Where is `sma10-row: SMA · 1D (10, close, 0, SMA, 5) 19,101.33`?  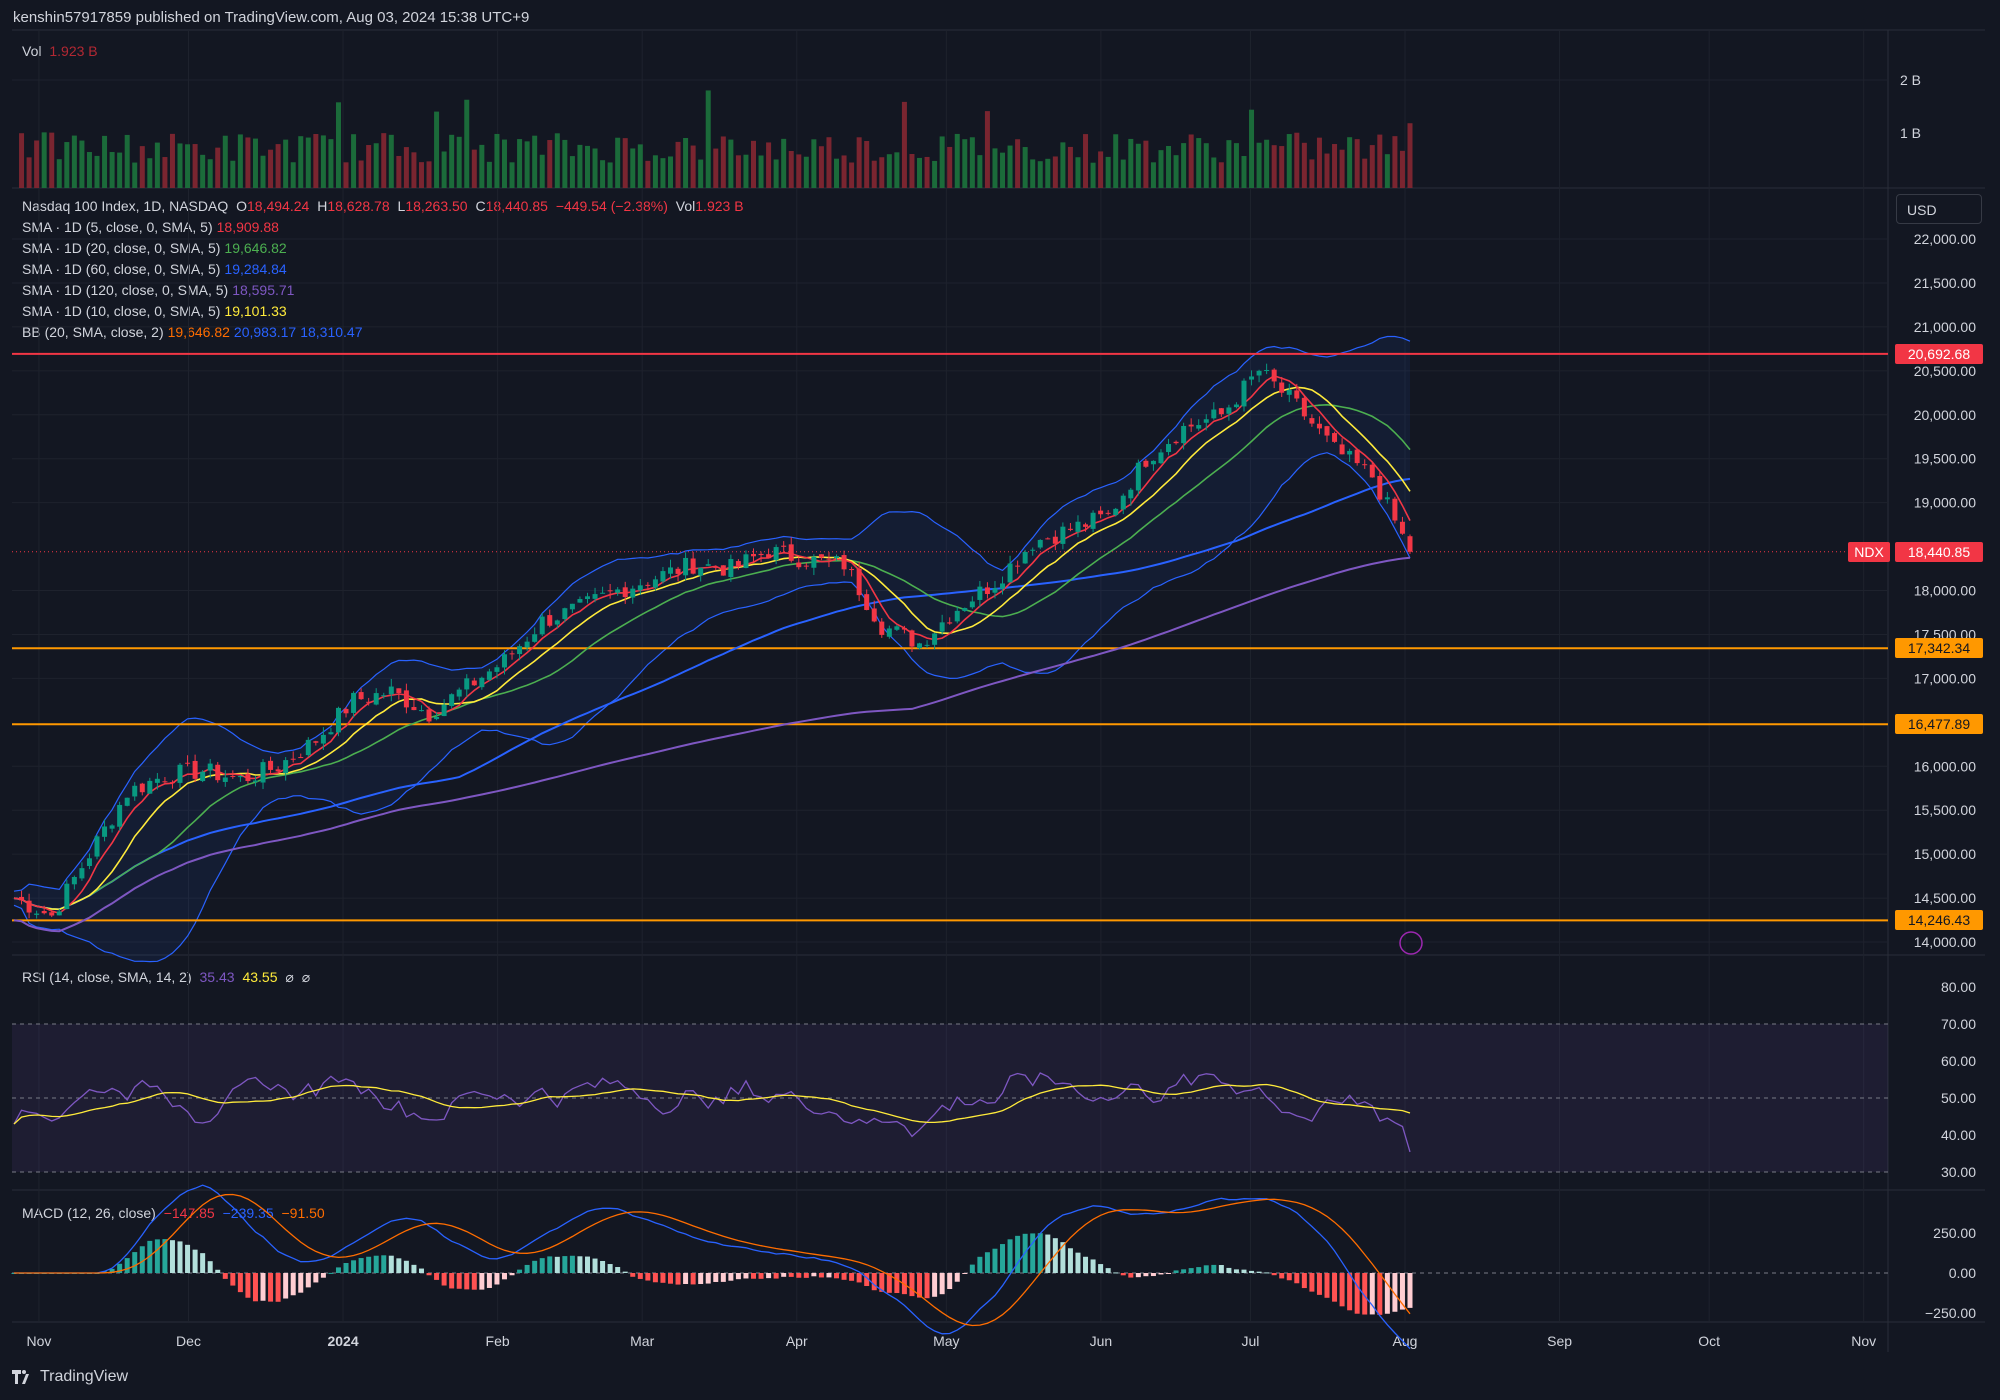 sma10-row: SMA · 1D (10, close, 0, SMA, 5) 19,101.33 is located at coordinates (385, 311).